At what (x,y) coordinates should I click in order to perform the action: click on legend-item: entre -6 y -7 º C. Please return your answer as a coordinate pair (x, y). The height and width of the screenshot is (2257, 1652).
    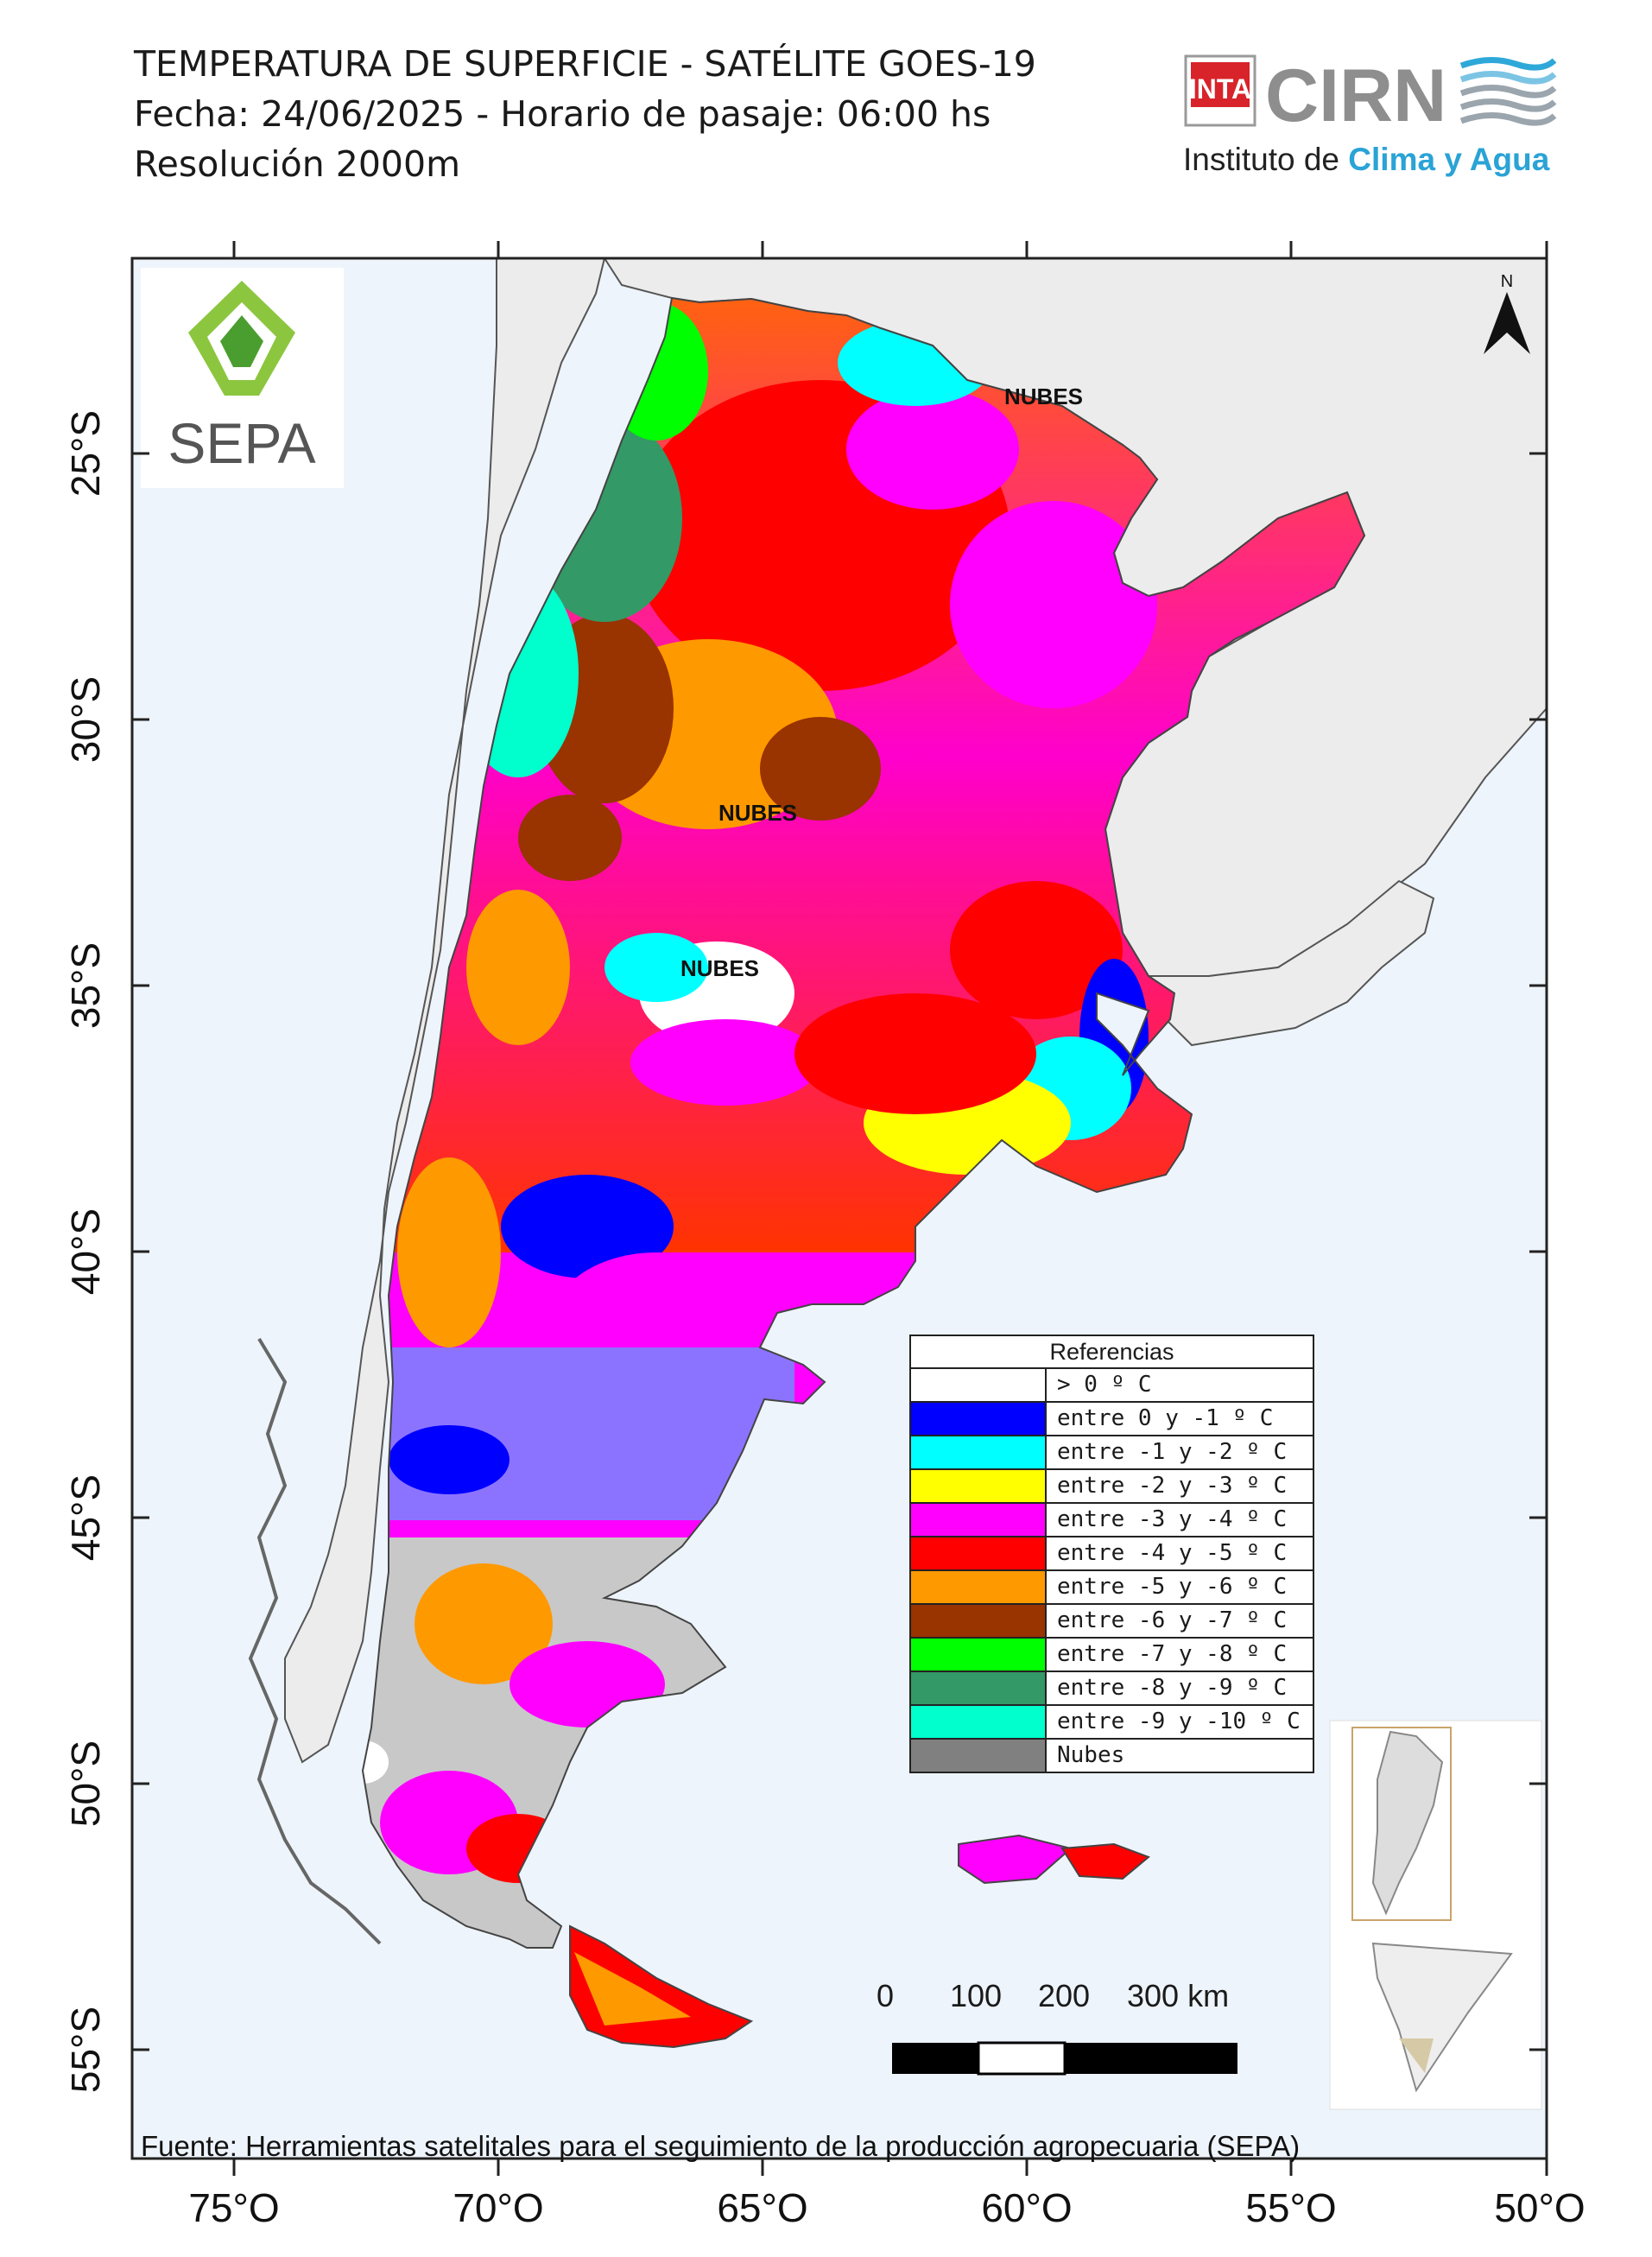
    Looking at the image, I should click on (1112, 1622).